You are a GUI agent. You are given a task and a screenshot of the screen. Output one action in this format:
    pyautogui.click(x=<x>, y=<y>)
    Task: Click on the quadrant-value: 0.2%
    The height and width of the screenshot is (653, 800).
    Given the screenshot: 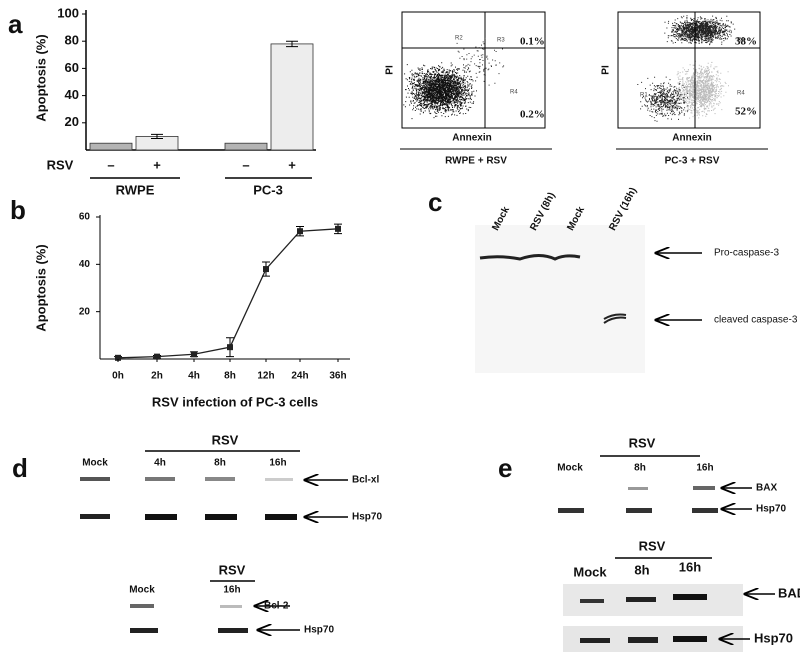 What is the action you would take?
    pyautogui.click(x=532, y=115)
    